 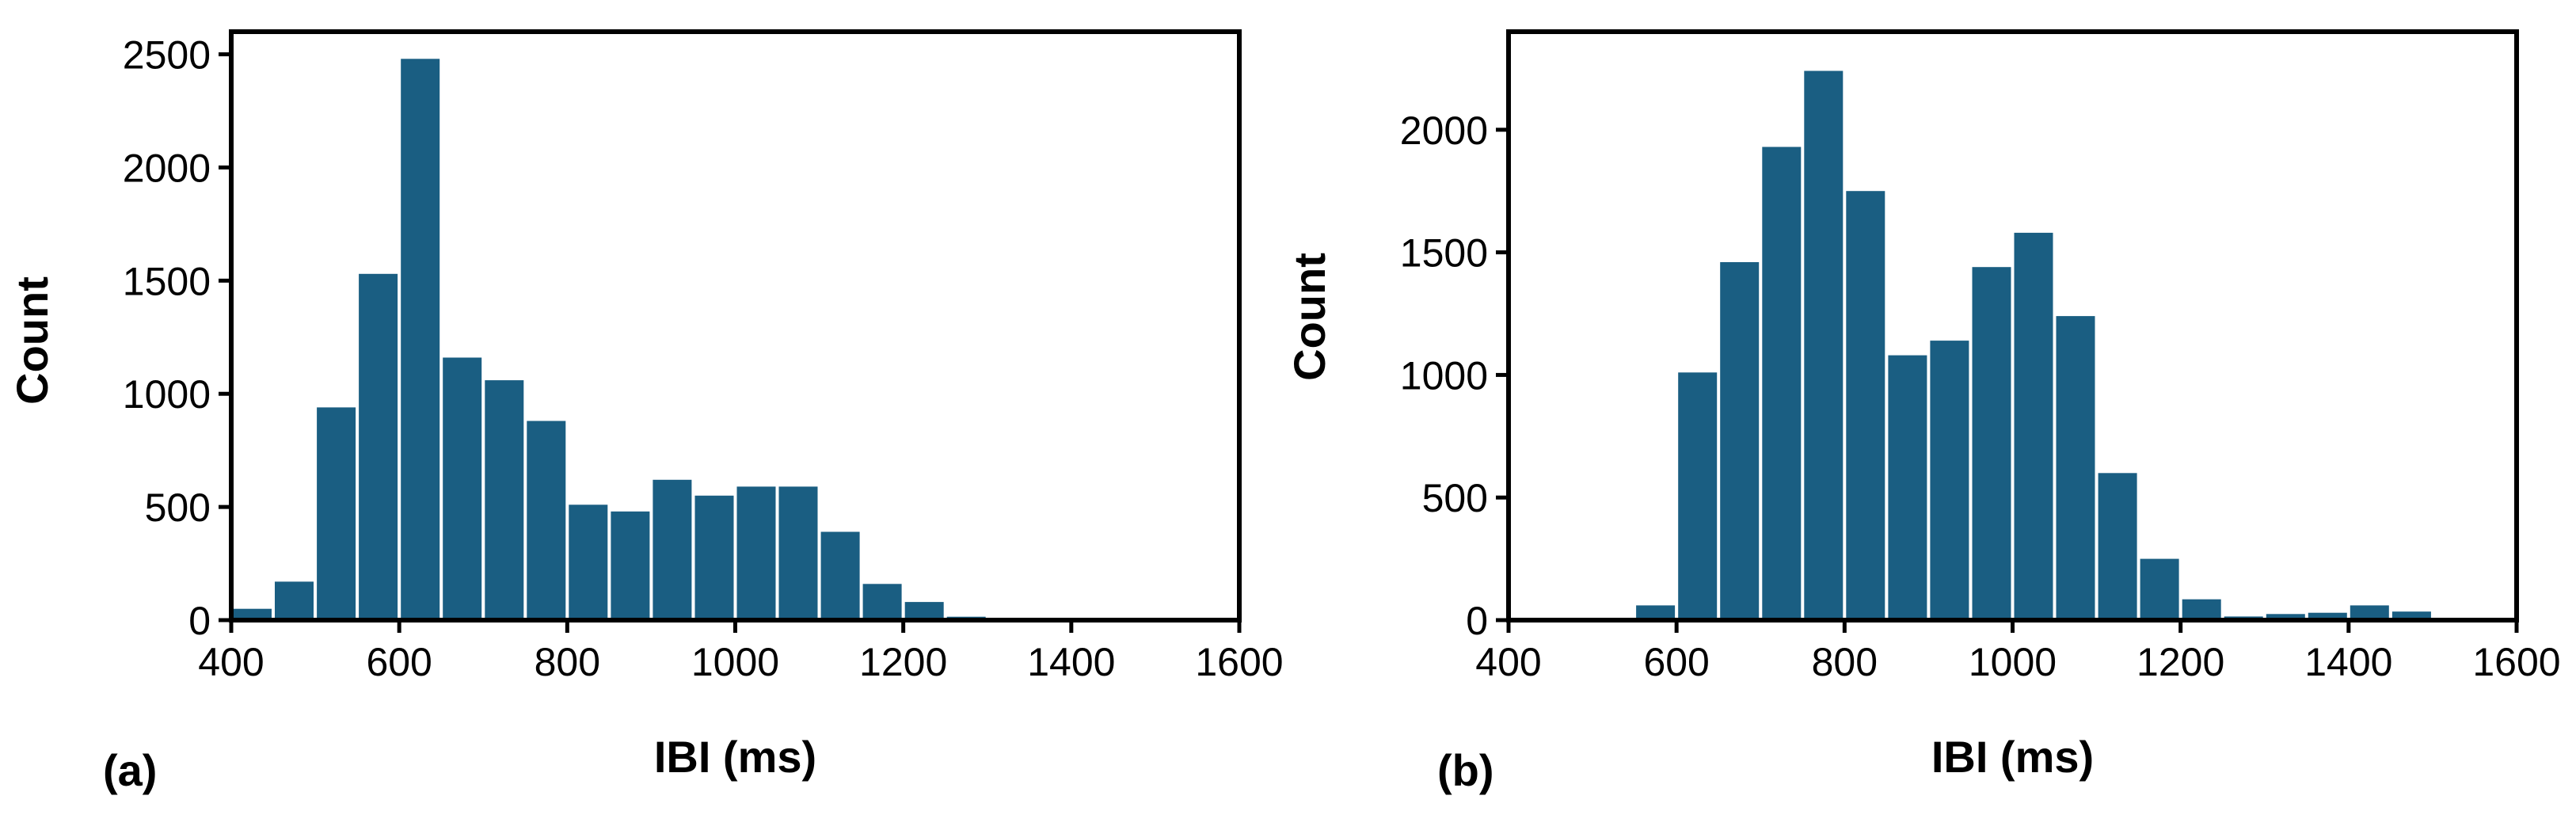 What do you see at coordinates (177, 338) in the screenshot?
I see `y-axis-ticks: 0 500 1000 1500 2000 2500` at bounding box center [177, 338].